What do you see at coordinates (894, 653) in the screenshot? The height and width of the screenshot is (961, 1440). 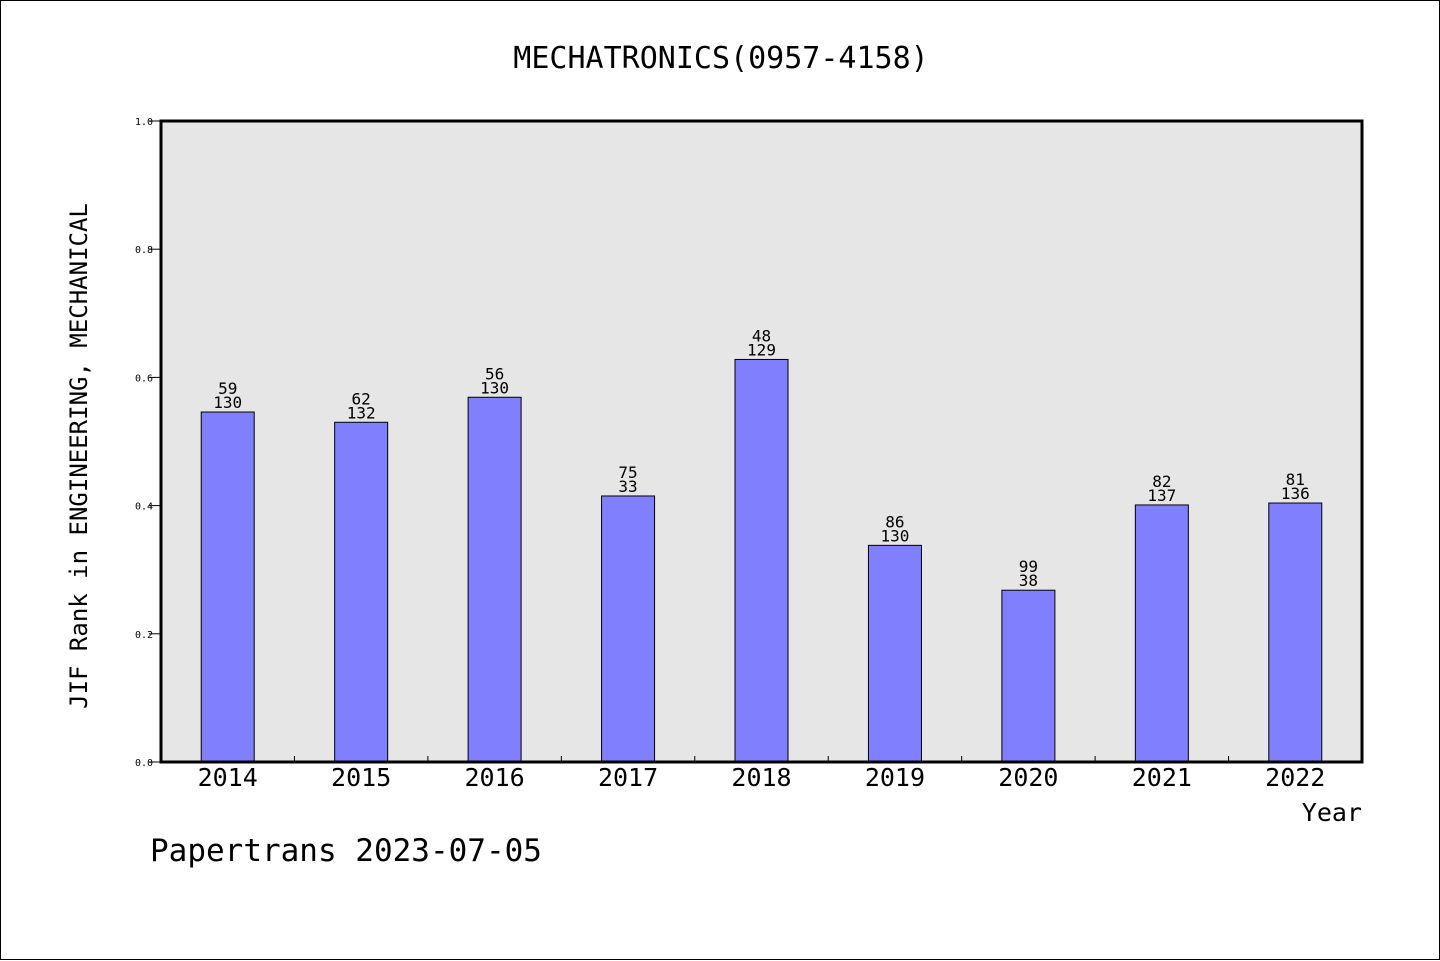 I see `bar-2019` at bounding box center [894, 653].